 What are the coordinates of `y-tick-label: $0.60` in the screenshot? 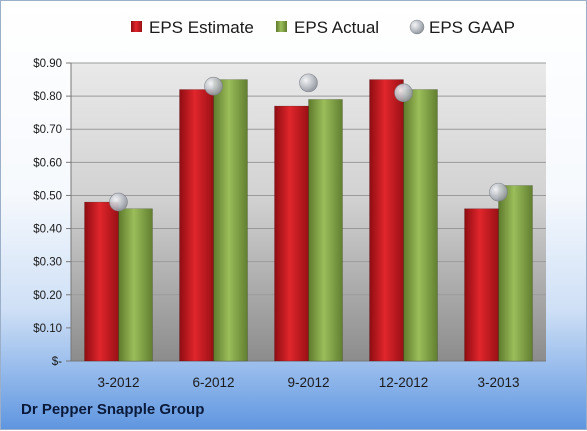 It's located at (47, 163).